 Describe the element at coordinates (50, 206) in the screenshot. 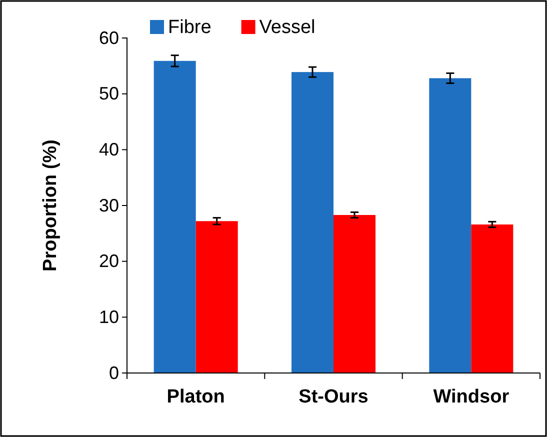

I see `y-axis-title: Proportion (%)` at that location.